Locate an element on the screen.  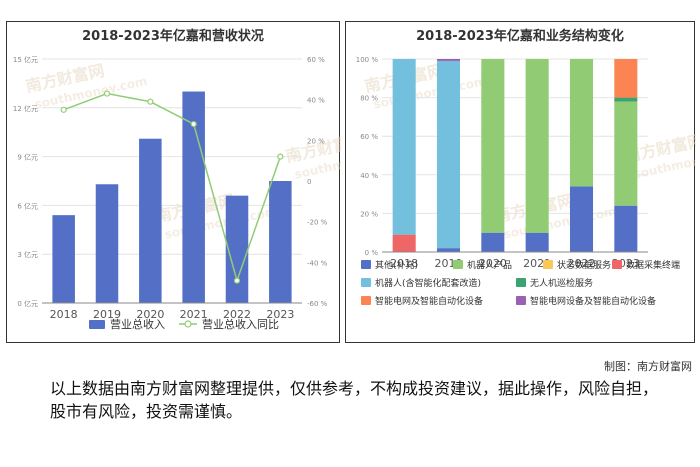
y-right-tick-label: 40 % is located at coordinates (316, 101).